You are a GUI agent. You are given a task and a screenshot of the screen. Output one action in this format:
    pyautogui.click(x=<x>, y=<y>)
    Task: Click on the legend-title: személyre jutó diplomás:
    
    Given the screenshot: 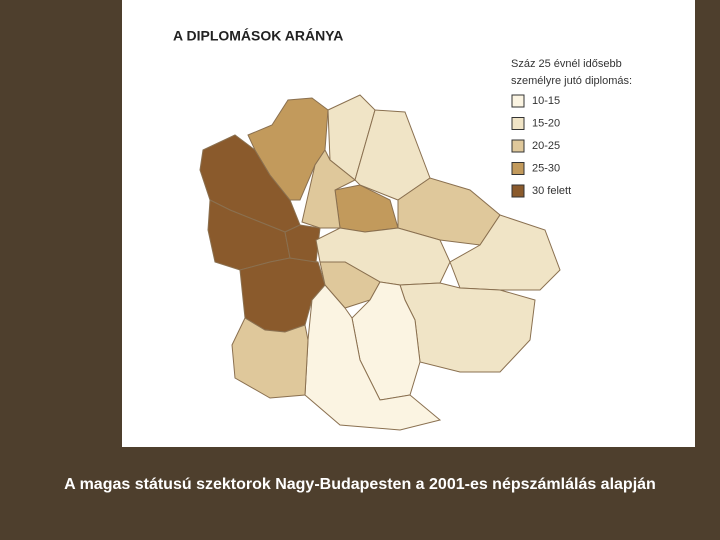 What is the action you would take?
    pyautogui.click(x=571, y=81)
    